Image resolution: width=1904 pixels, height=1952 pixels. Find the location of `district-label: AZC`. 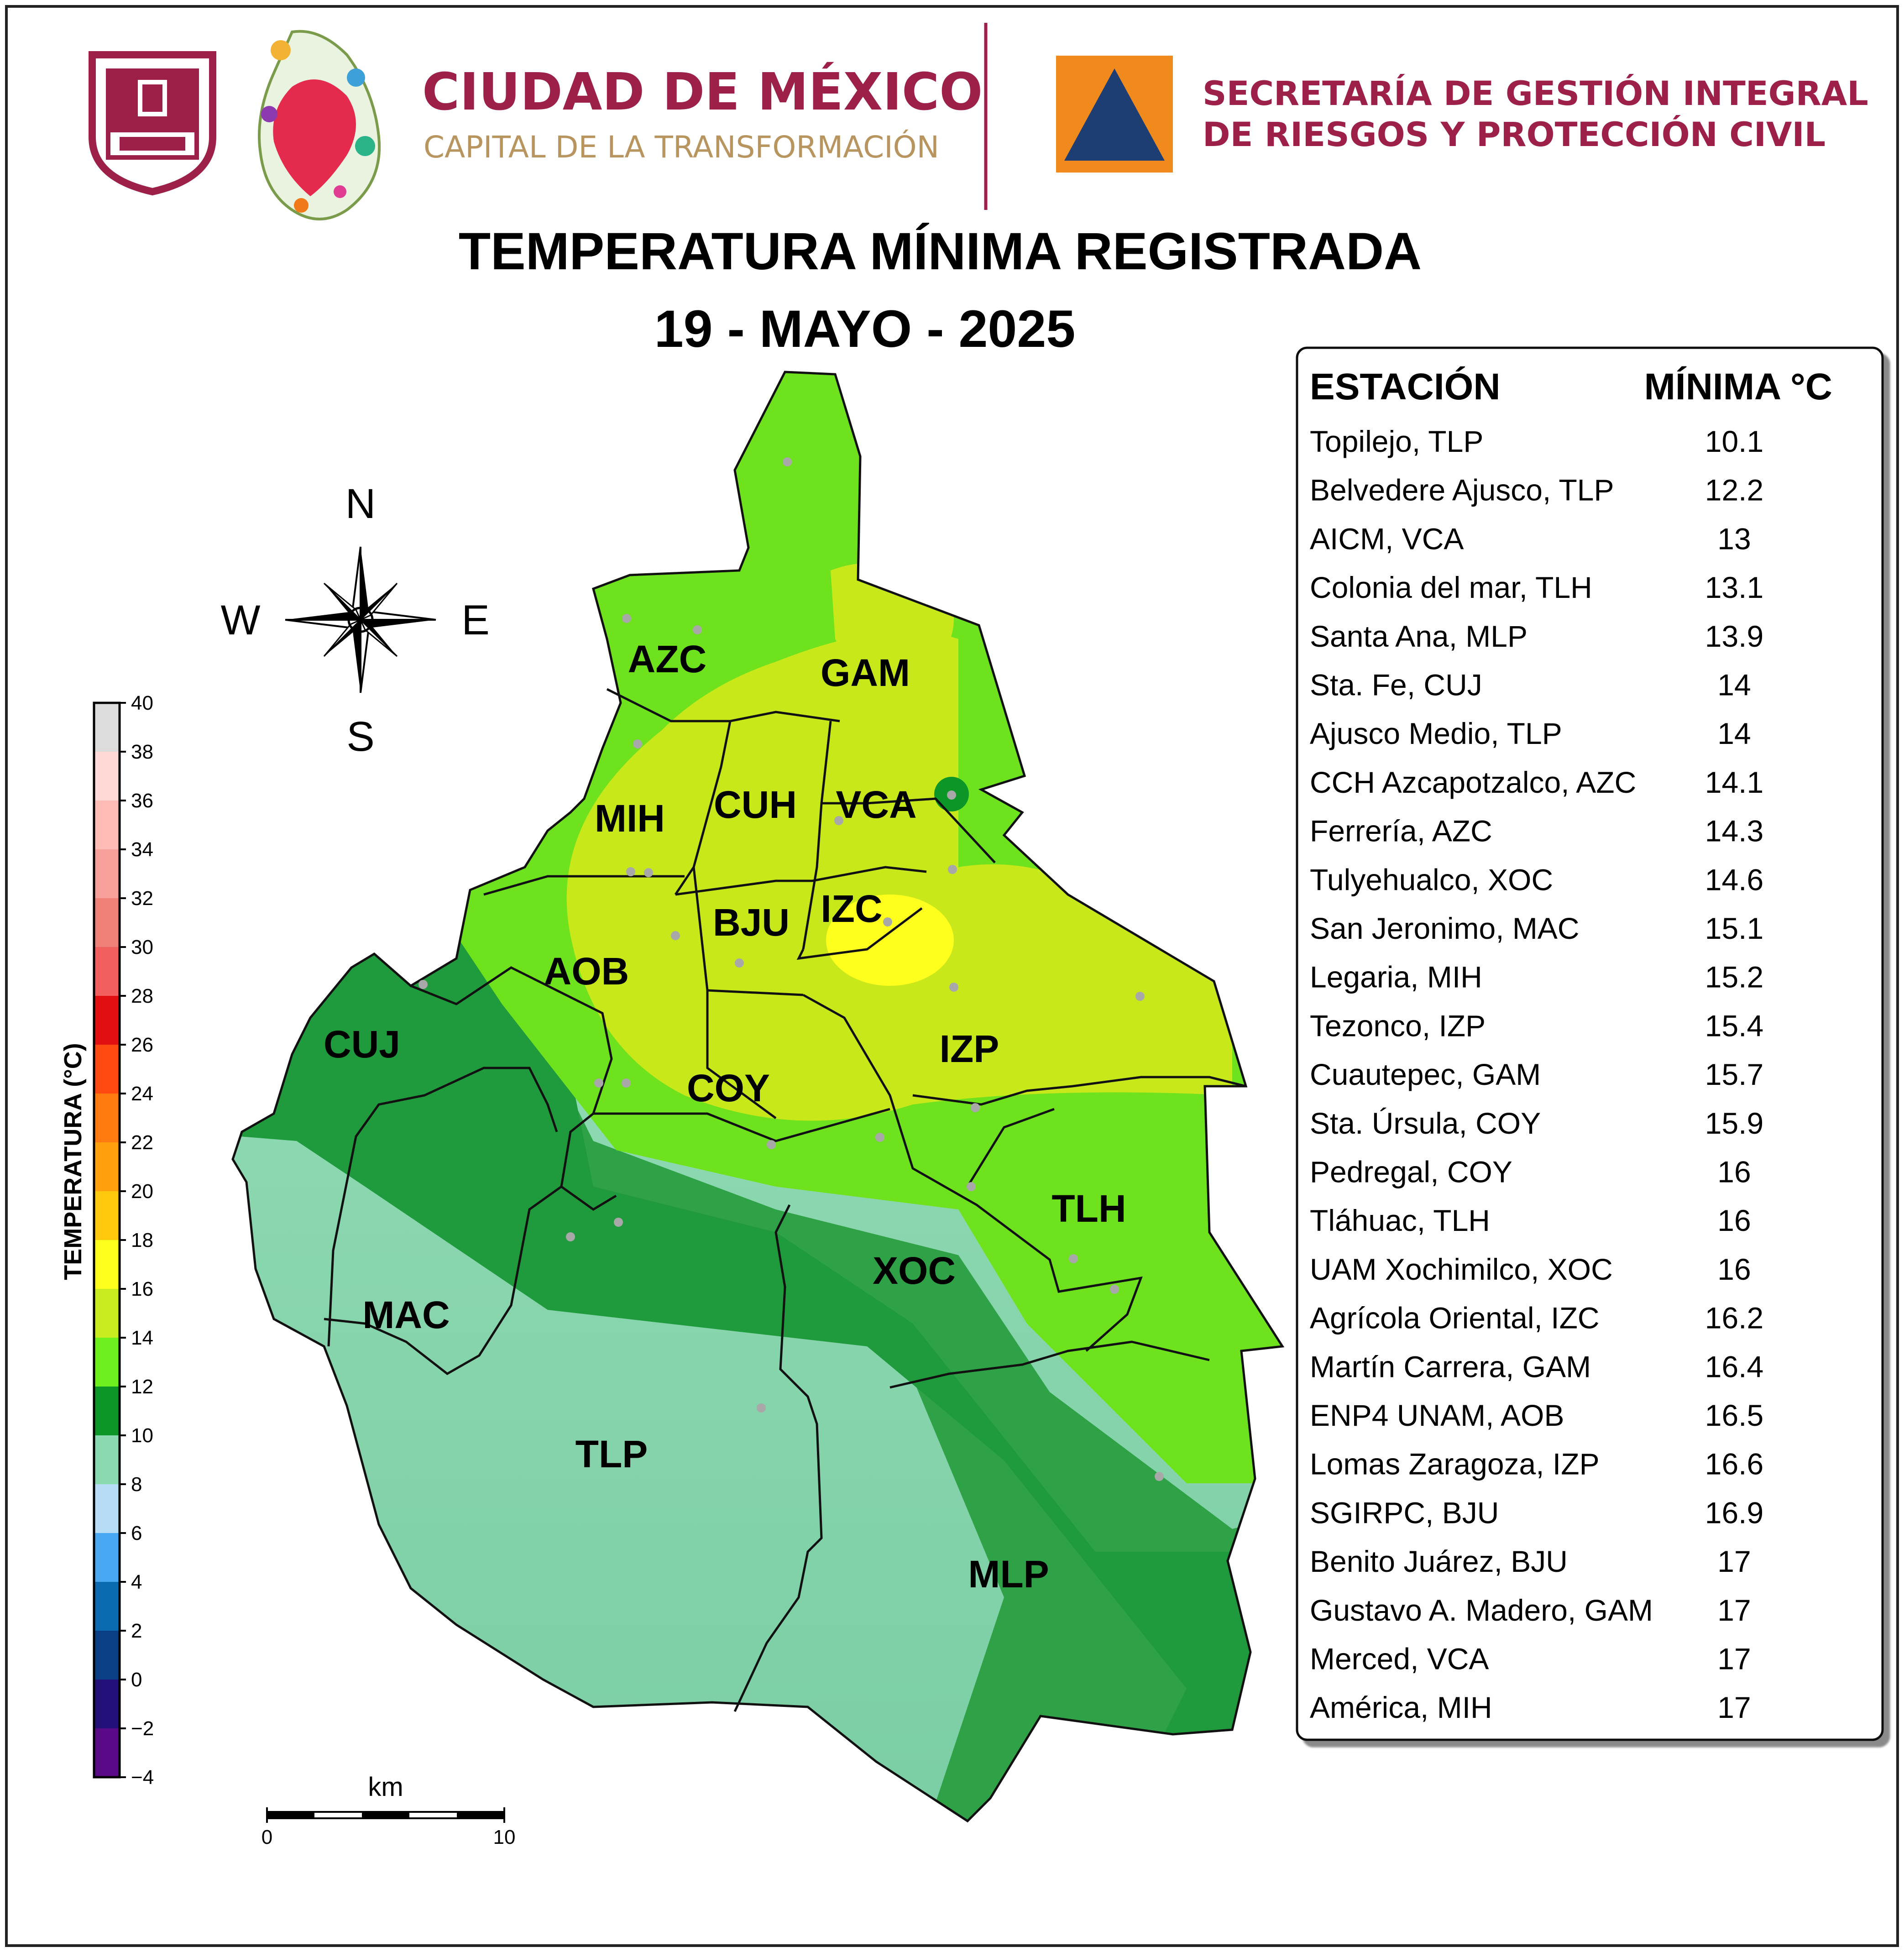

district-label: AZC is located at coordinates (668, 659).